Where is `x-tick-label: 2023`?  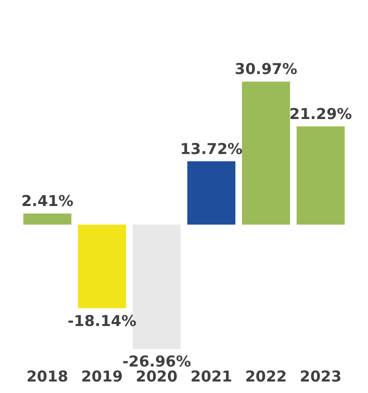
x-tick-label: 2023 is located at coordinates (321, 377).